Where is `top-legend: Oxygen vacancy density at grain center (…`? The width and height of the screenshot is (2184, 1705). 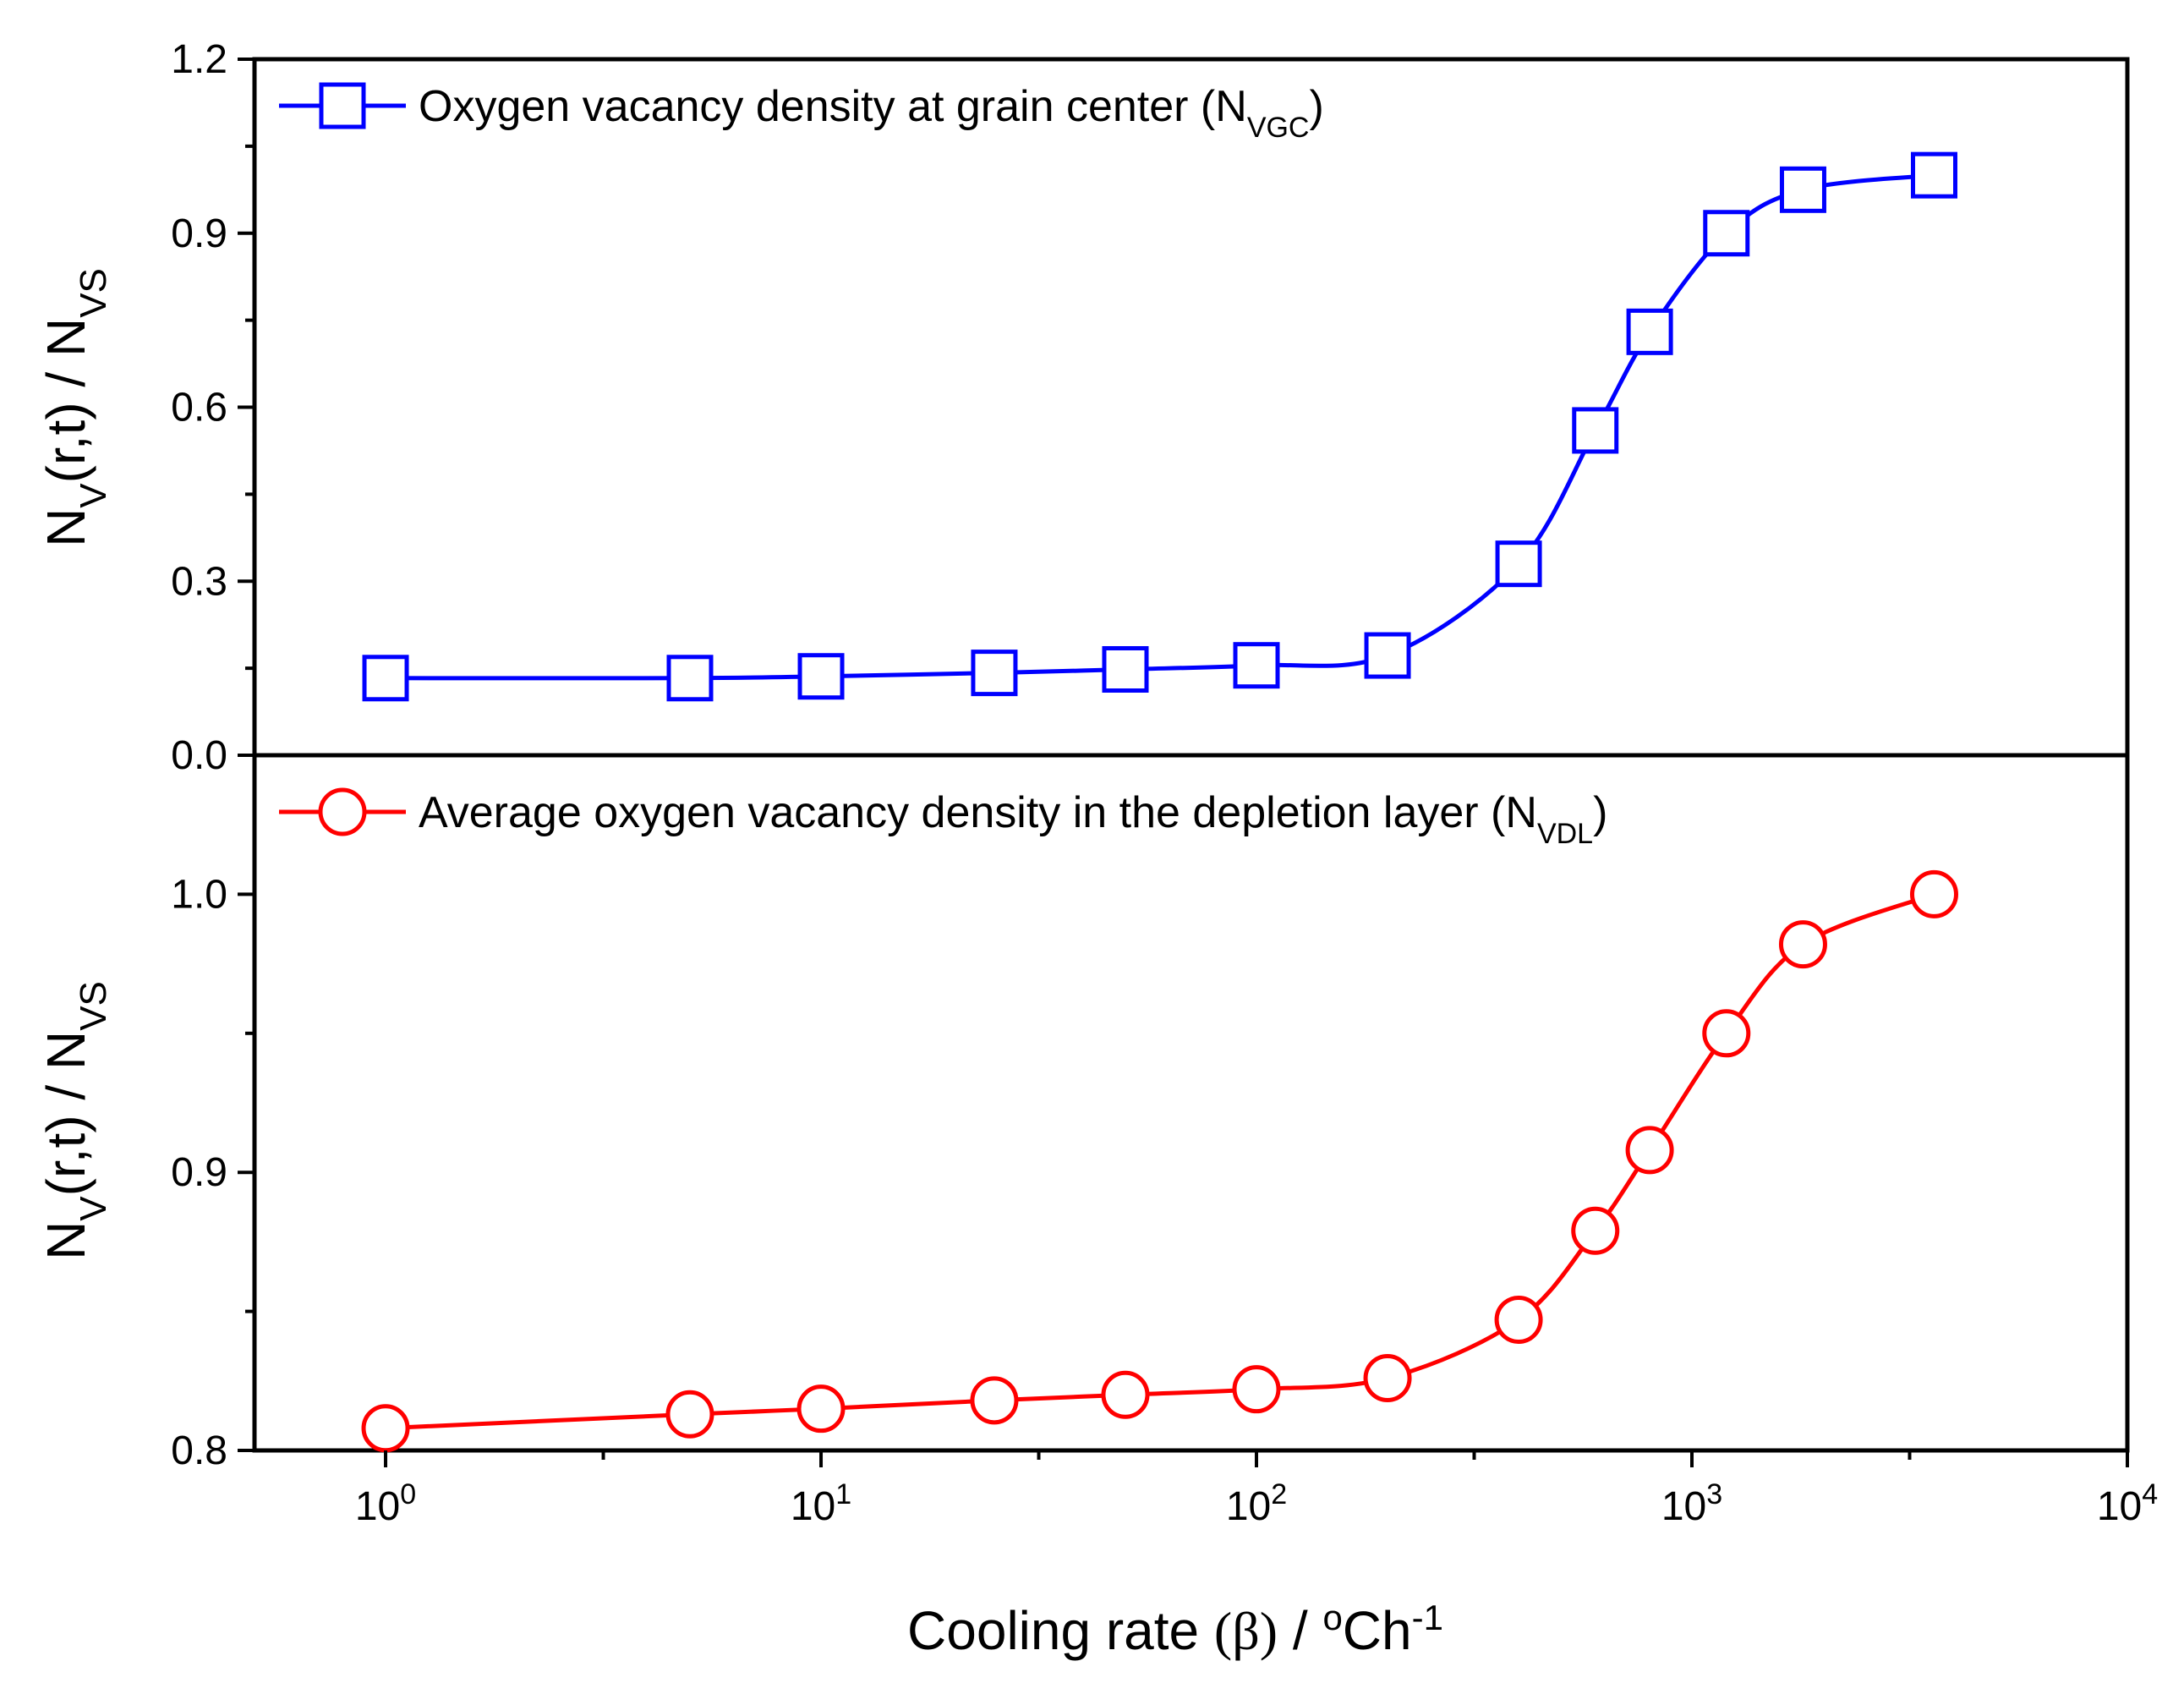 top-legend: Oxygen vacancy density at grain center (… is located at coordinates (802, 113).